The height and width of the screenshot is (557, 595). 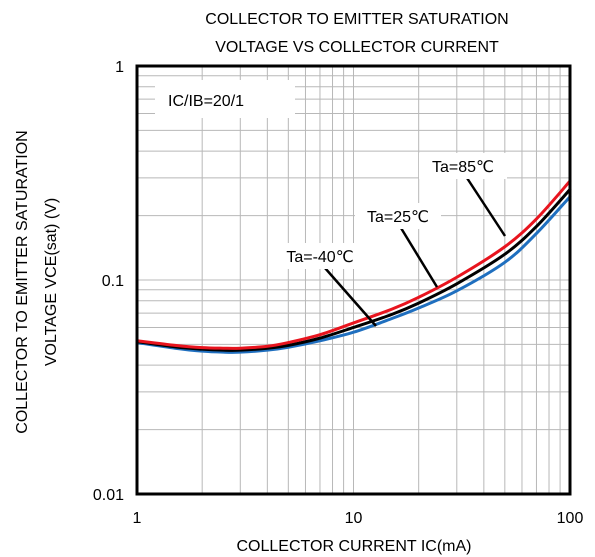 What do you see at coordinates (119, 67) in the screenshot?
I see `y-tick-label: 1` at bounding box center [119, 67].